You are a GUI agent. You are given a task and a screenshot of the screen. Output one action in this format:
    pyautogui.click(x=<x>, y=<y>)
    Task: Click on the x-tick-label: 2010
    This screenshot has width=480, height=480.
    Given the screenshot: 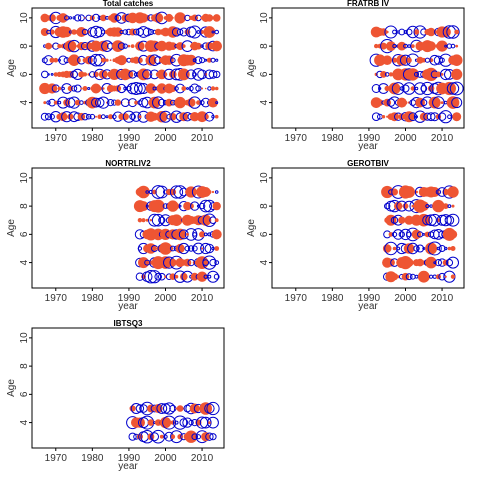 What is the action you would take?
    pyautogui.click(x=202, y=298)
    